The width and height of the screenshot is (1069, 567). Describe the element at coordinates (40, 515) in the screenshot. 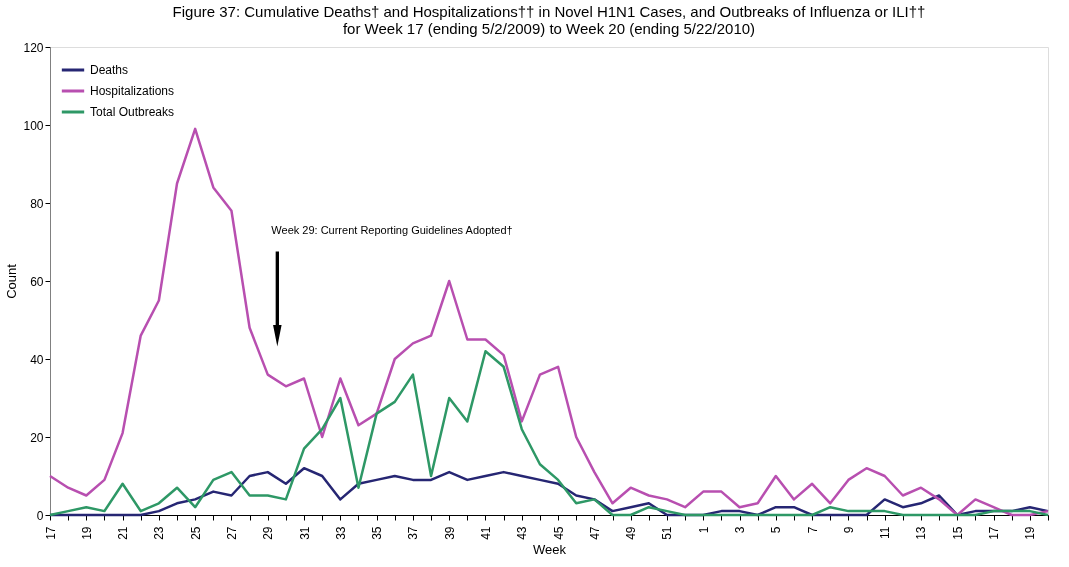

I see `y-tick-label: 0` at that location.